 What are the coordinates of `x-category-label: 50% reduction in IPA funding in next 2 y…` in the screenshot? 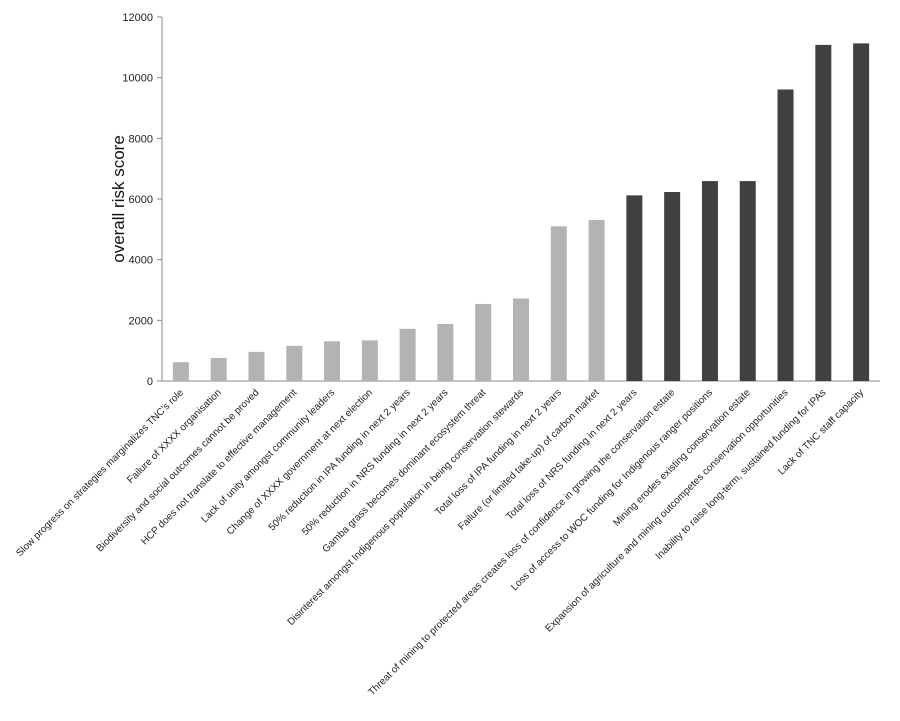 It's located at (340, 460).